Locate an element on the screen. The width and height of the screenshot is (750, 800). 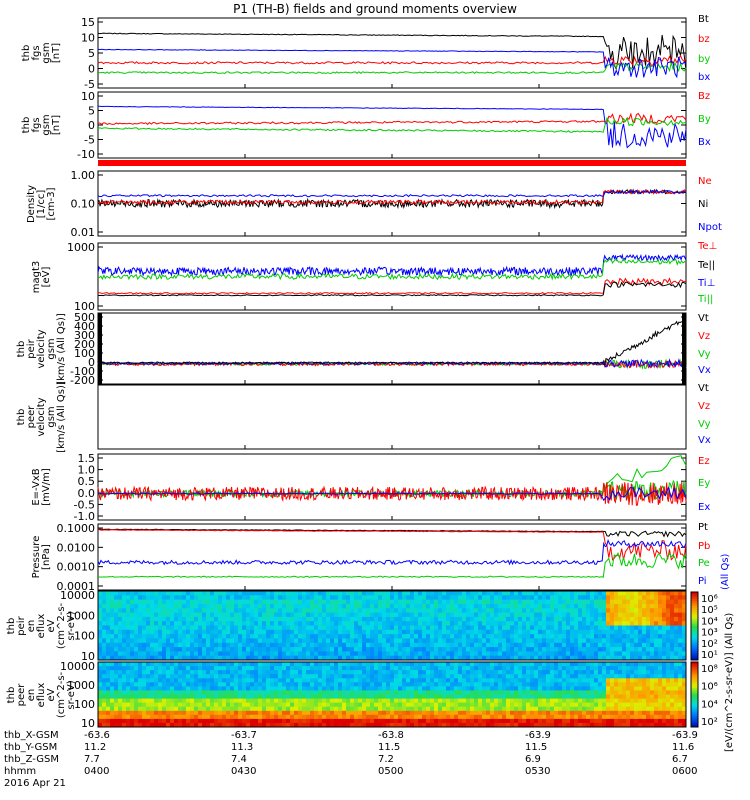
y-tick-label: 5 is located at coordinates (91, 111).